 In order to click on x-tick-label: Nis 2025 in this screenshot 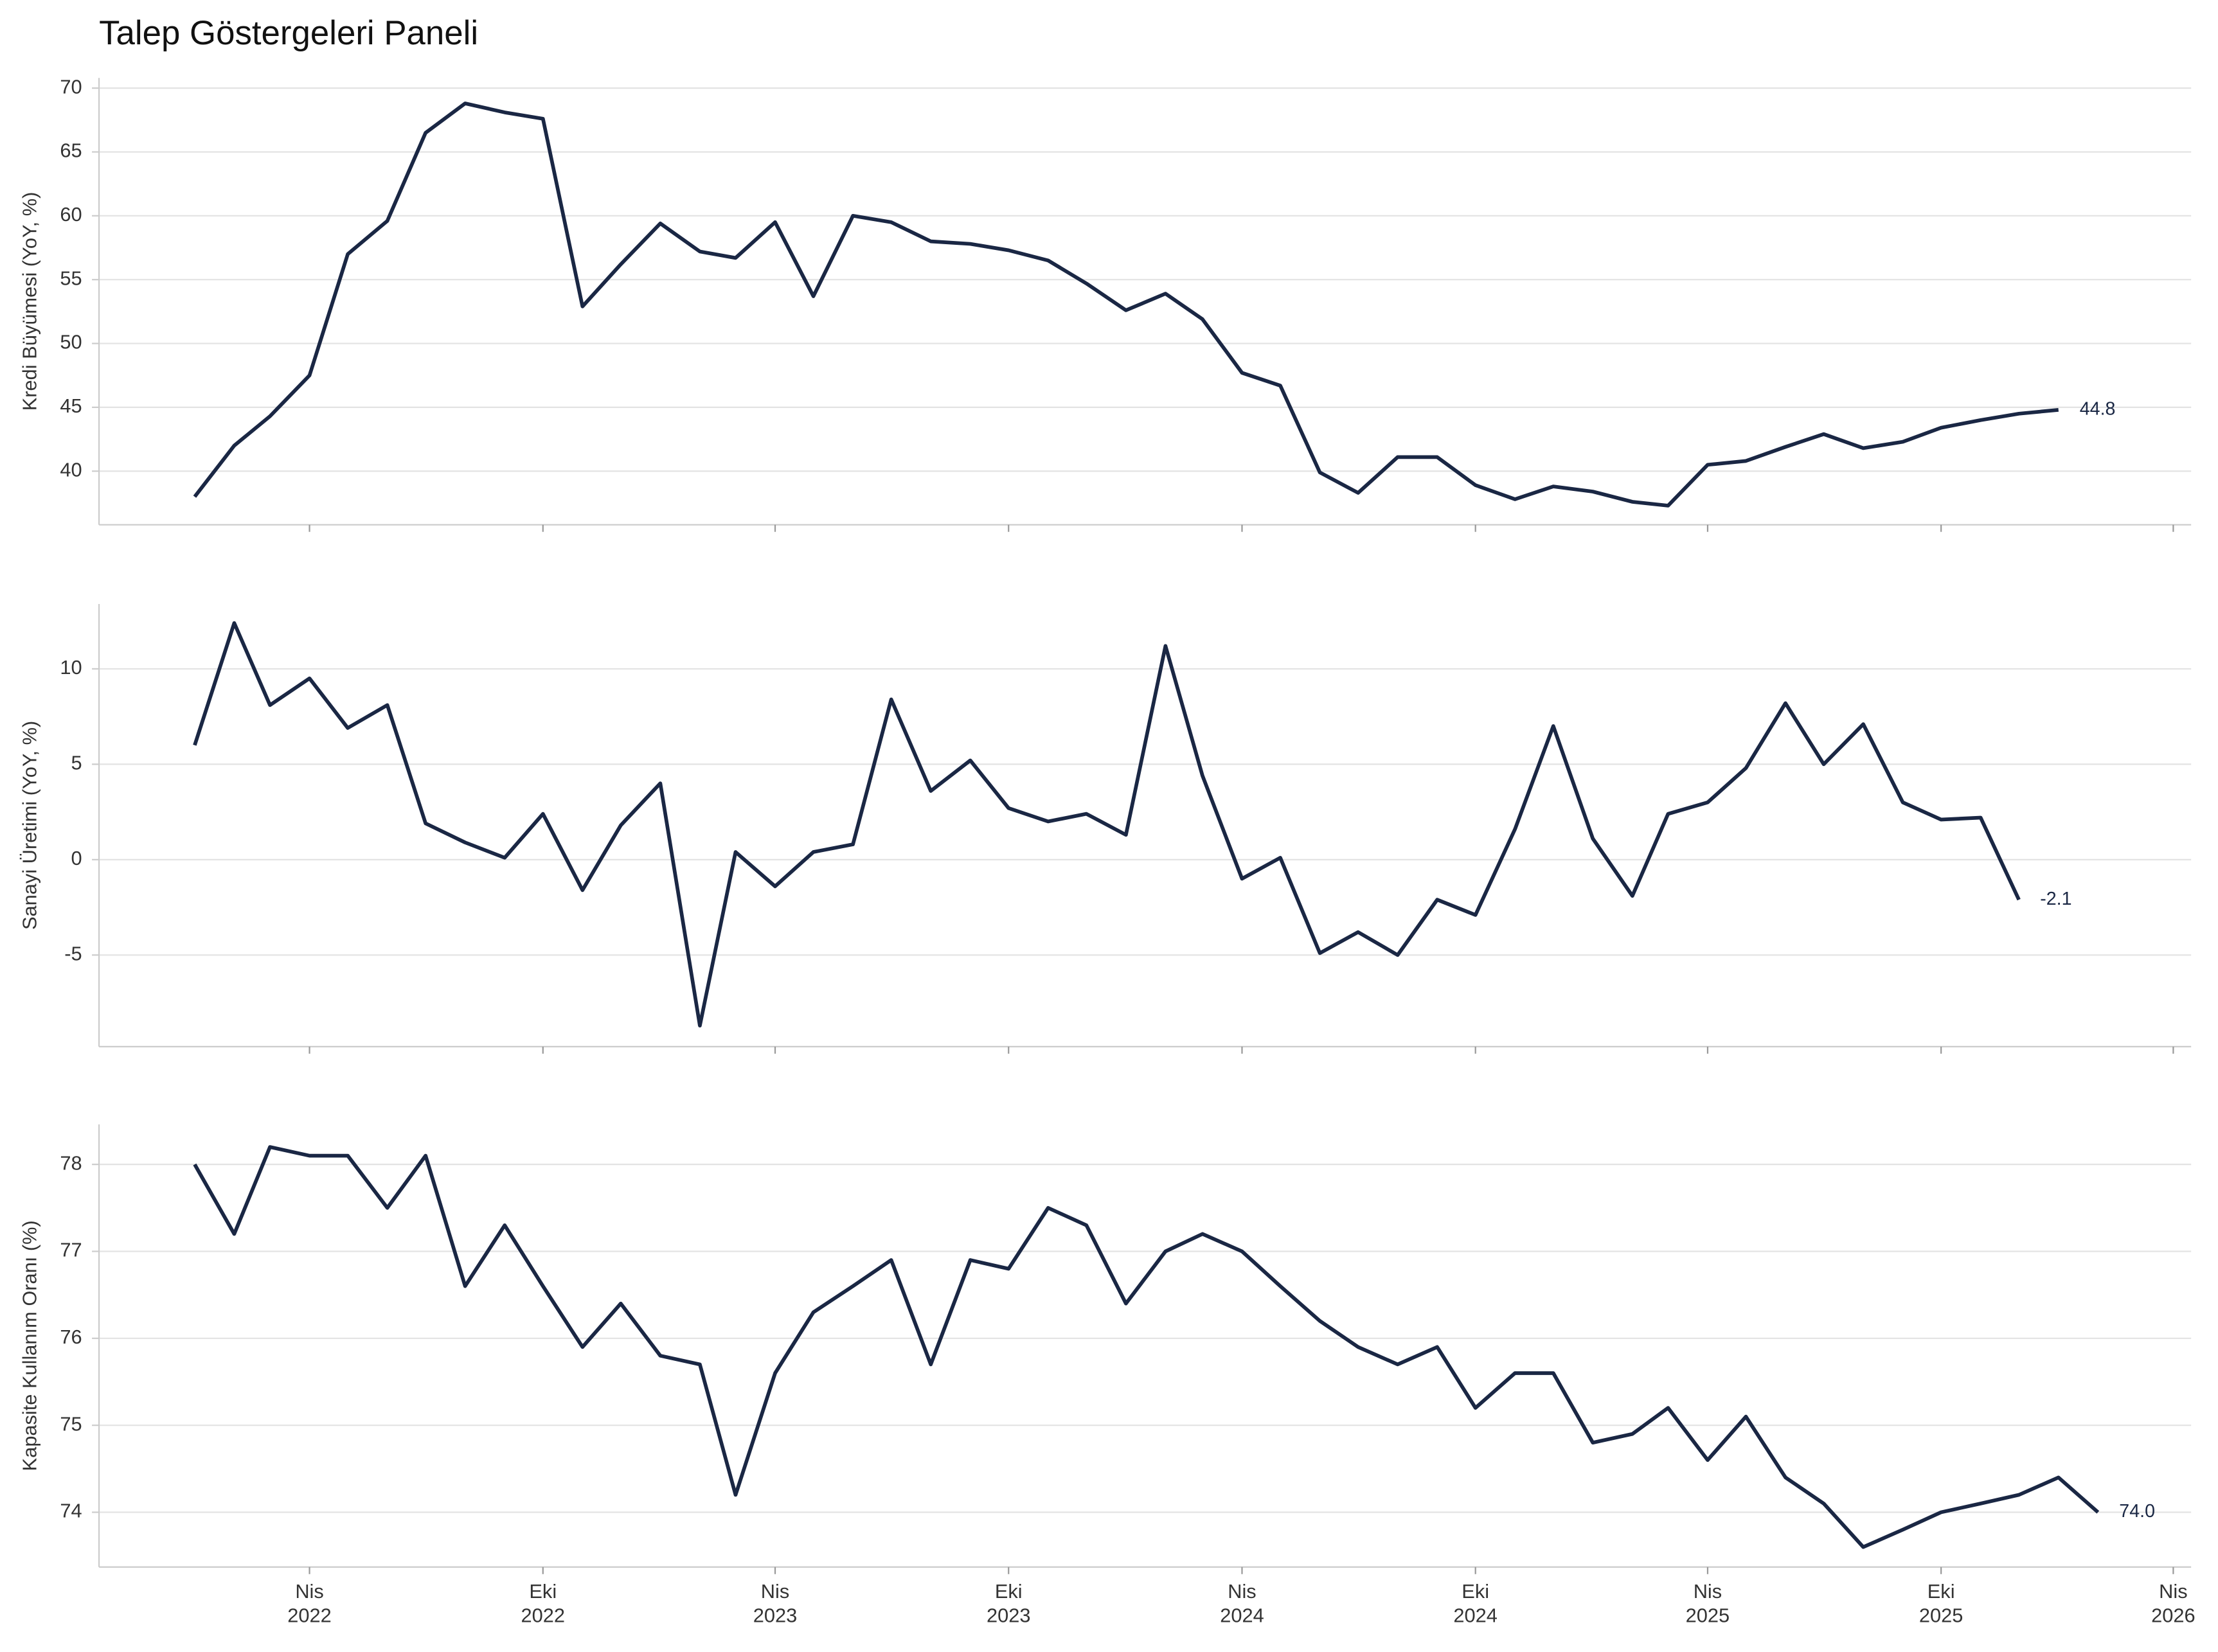, I will do `click(1708, 1603)`.